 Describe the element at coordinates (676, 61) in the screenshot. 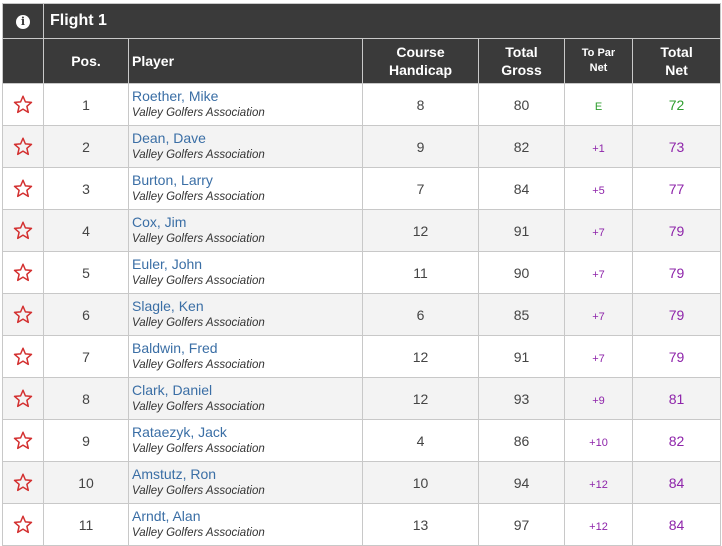

I see `header-total-net: Total Net` at that location.